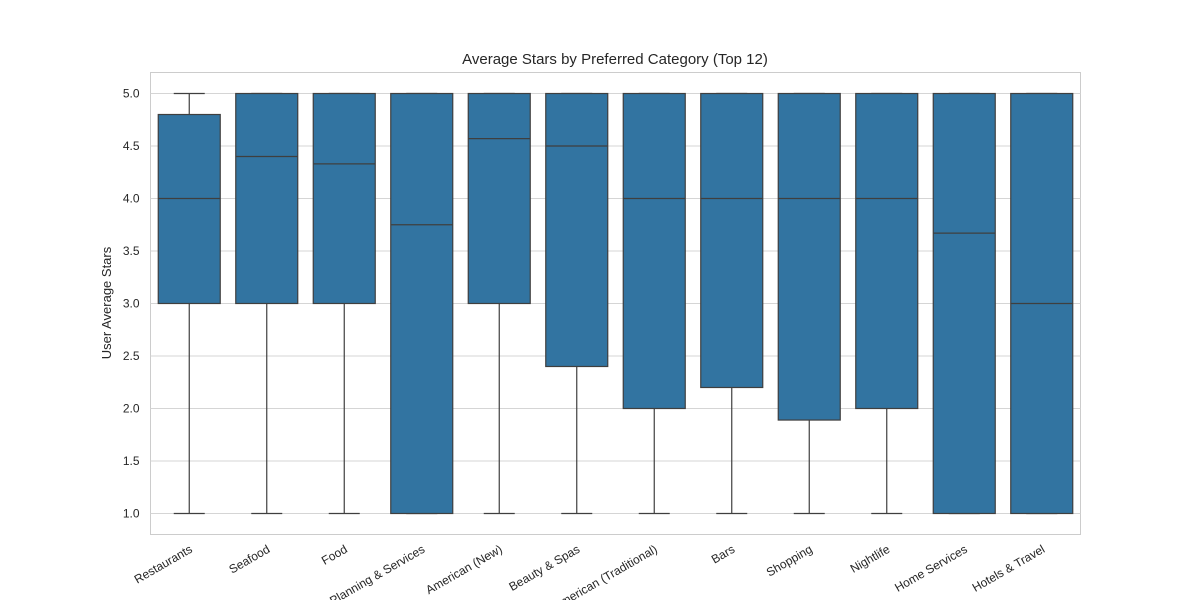 The height and width of the screenshot is (600, 1200). Describe the element at coordinates (870, 559) in the screenshot. I see `x-tick-label: Nightlife` at that location.